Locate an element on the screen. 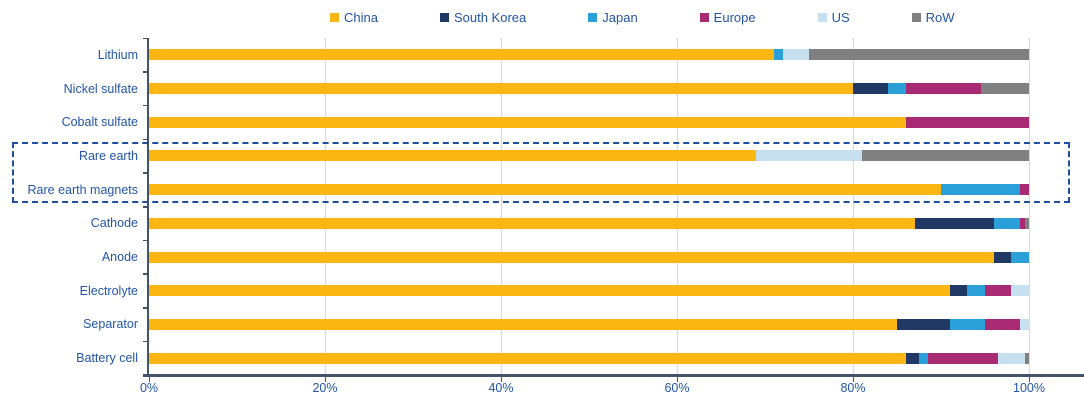  bar-row-anode is located at coordinates (589, 257).